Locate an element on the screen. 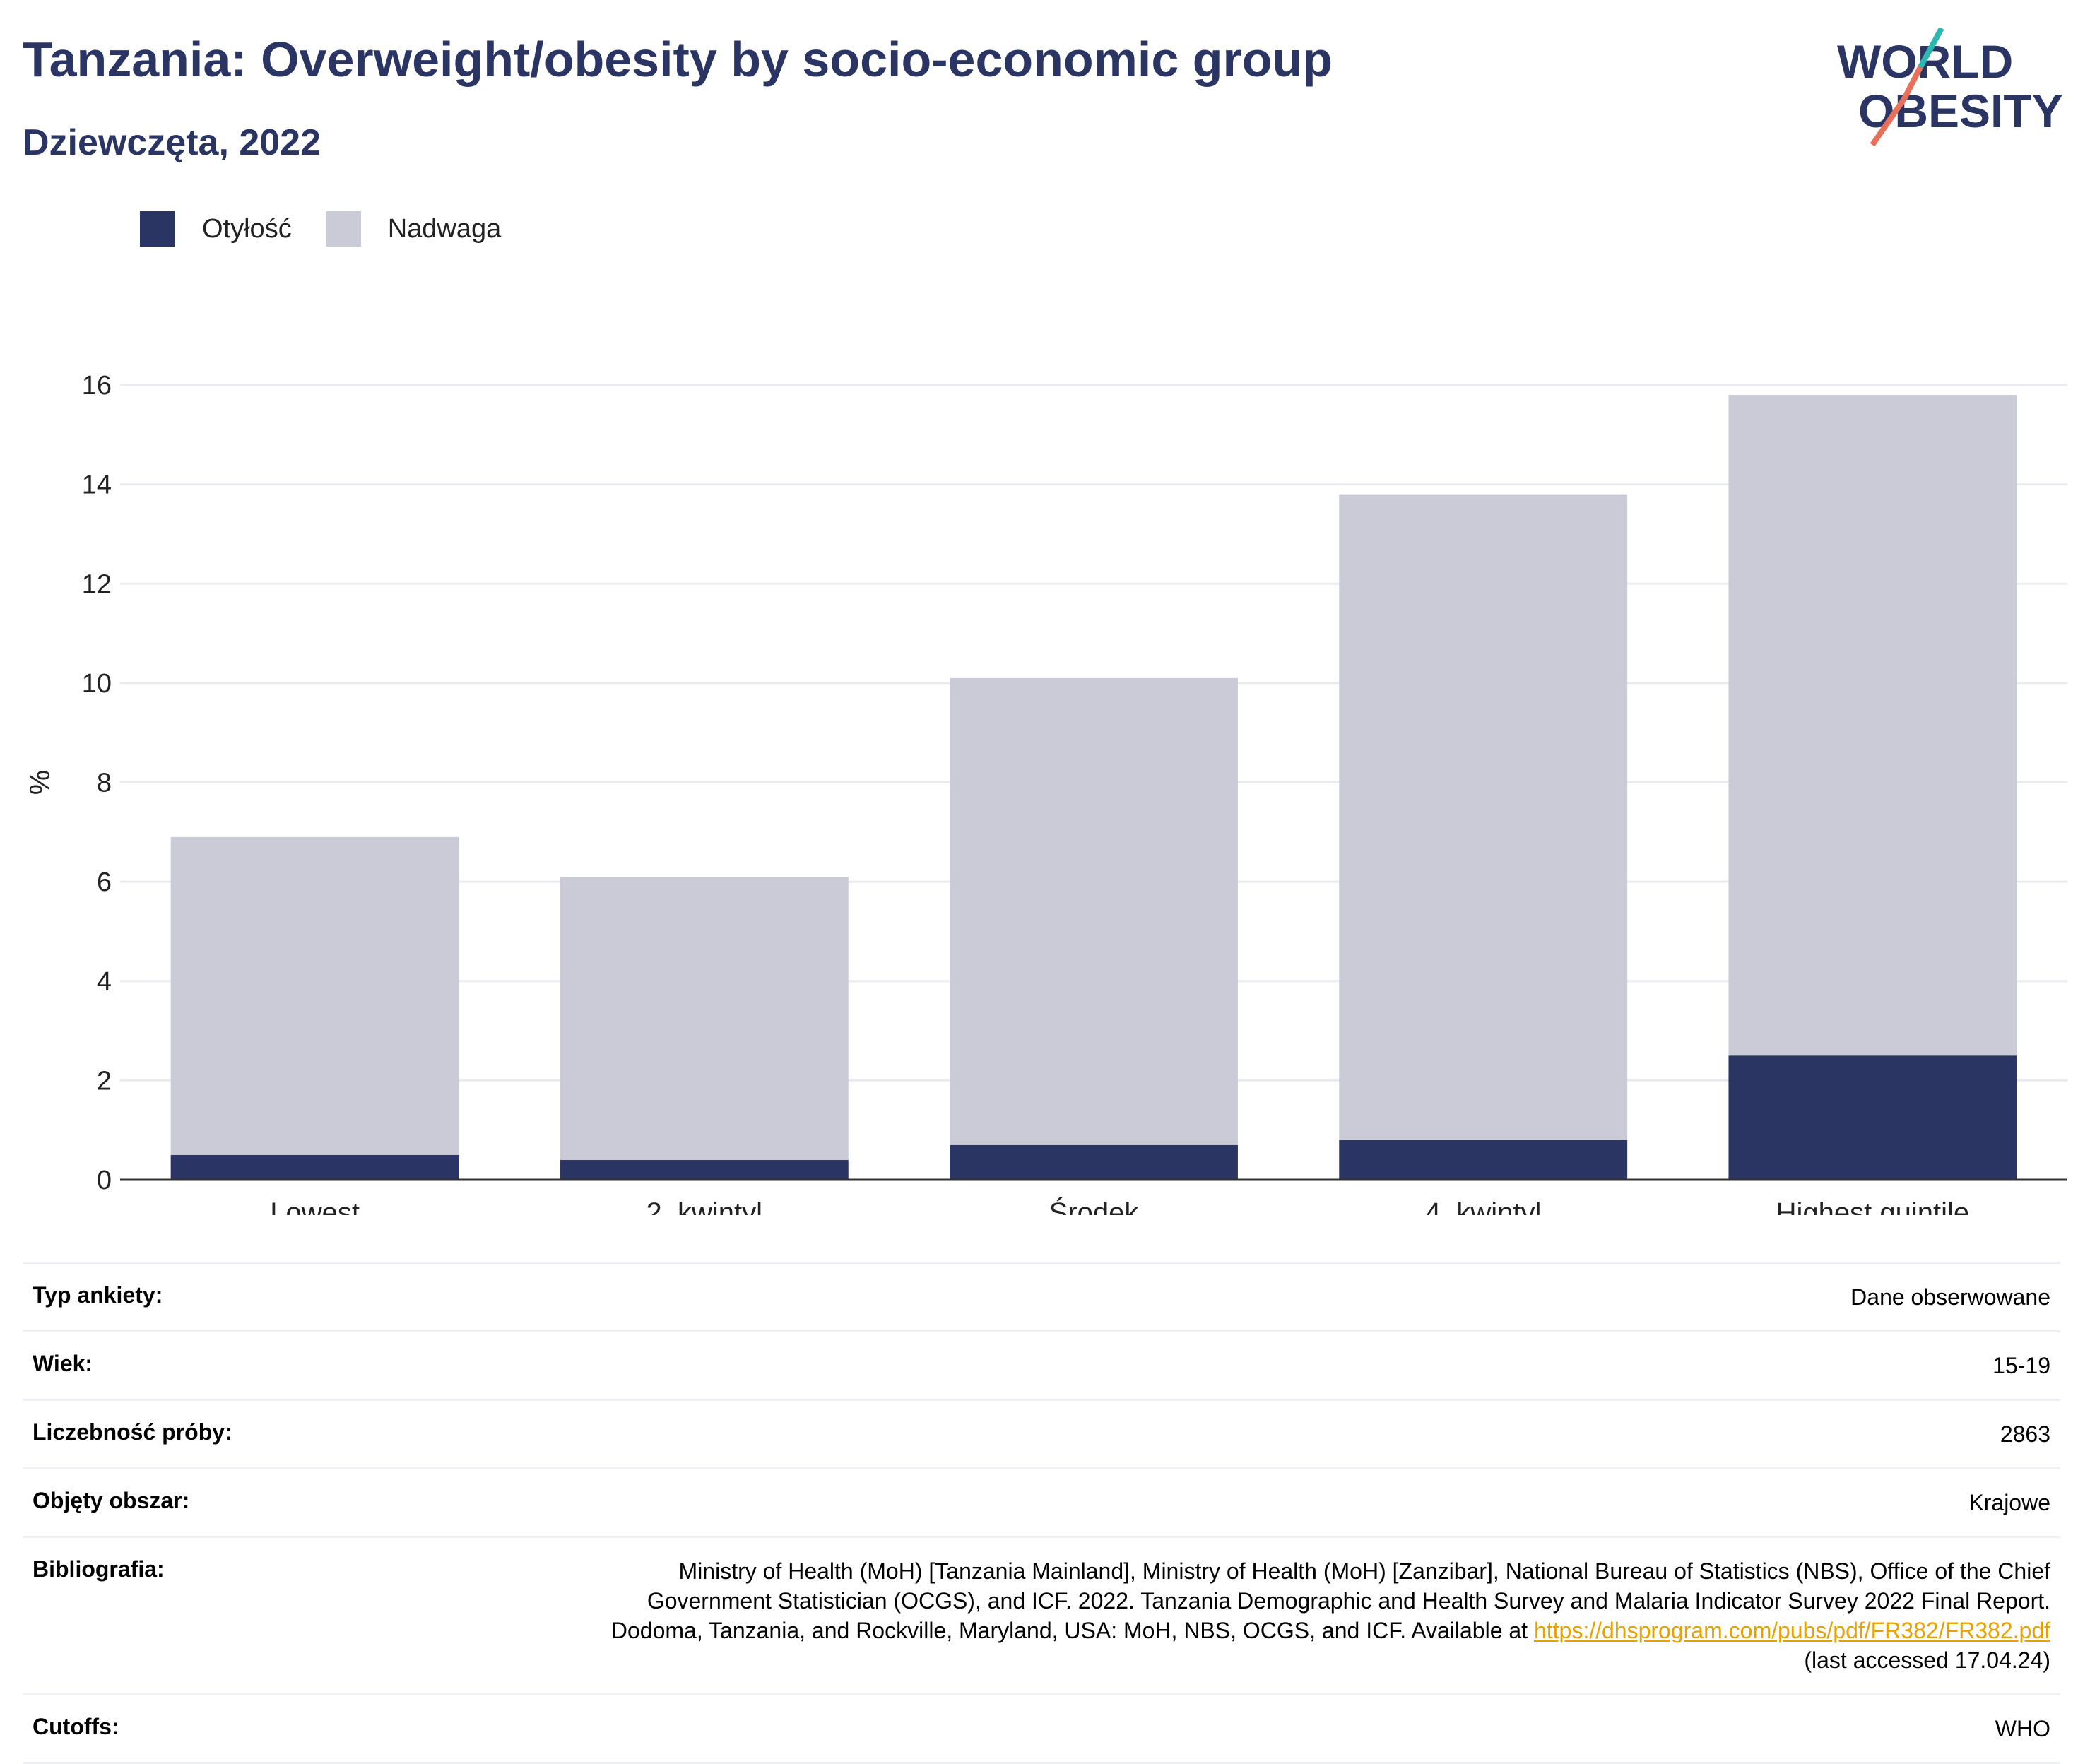 Image resolution: width=2090 pixels, height=1764 pixels. meta-label-coverage: Objęty obszar: is located at coordinates (111, 1500).